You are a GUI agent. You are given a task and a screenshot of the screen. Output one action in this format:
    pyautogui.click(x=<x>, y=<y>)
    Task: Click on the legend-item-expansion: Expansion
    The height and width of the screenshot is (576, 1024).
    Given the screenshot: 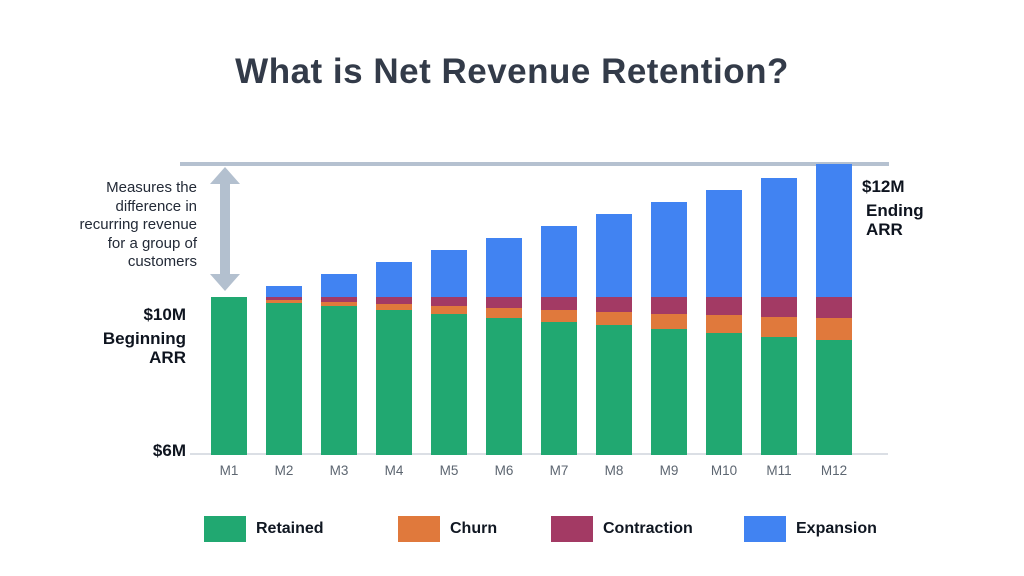 What is the action you would take?
    pyautogui.click(x=810, y=529)
    